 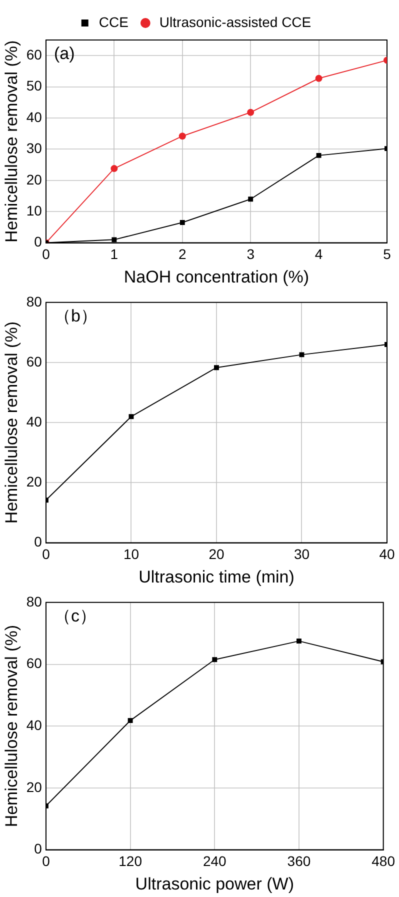 What do you see at coordinates (214, 884) in the screenshot?
I see `x-axis-title: Ultrasonic power (W)` at bounding box center [214, 884].